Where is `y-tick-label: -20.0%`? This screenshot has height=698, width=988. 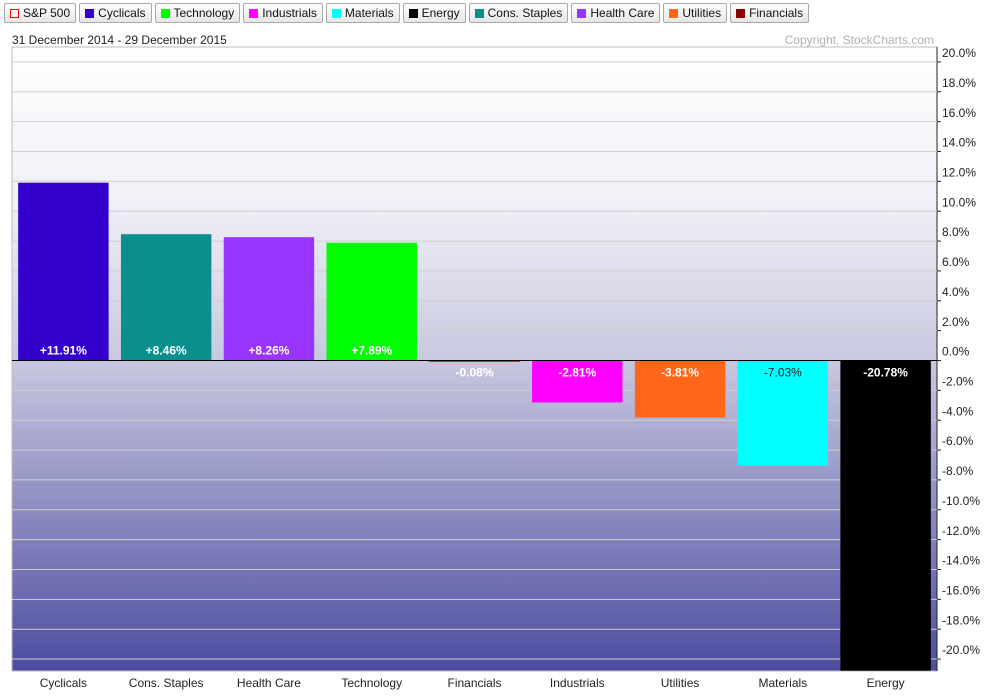
y-tick-label: -20.0% is located at coordinates (961, 650).